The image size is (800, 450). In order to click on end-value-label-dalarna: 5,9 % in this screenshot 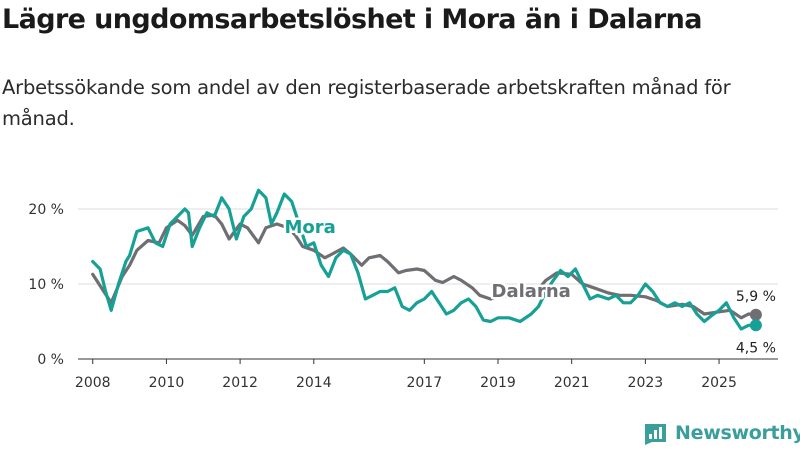, I will do `click(756, 297)`.